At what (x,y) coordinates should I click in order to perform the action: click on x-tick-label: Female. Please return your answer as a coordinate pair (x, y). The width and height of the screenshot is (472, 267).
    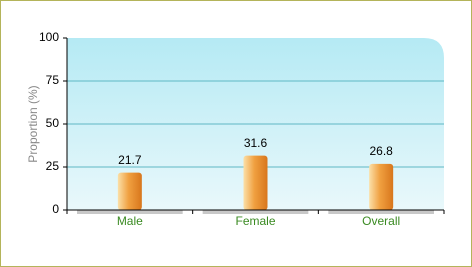
    Looking at the image, I should click on (255, 221).